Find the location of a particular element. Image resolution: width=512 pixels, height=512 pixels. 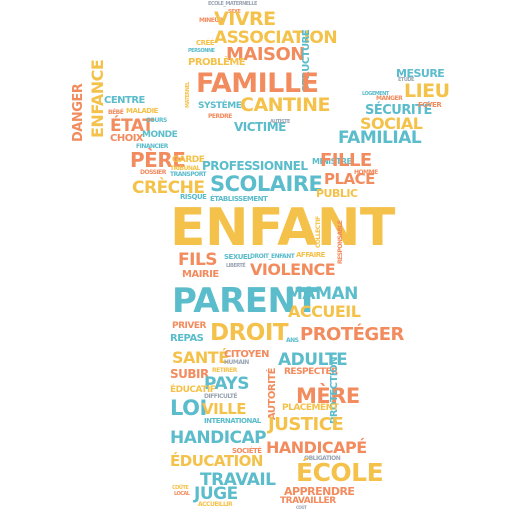

word: MAISON is located at coordinates (265, 54).